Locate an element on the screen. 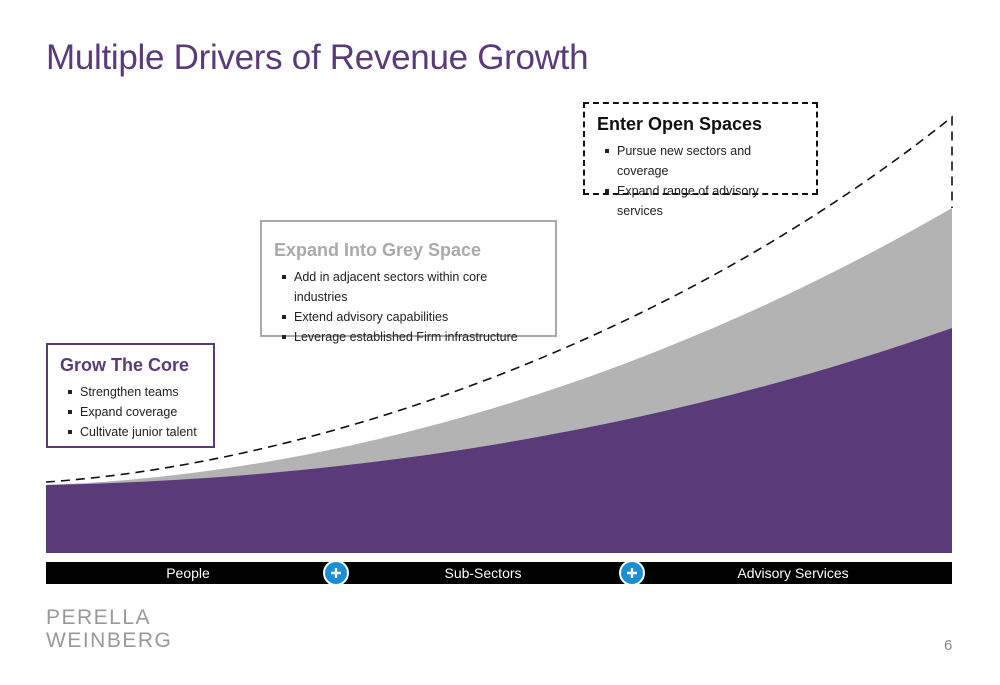  bullet: Leverage established Firm infrastructure is located at coordinates (412, 337).